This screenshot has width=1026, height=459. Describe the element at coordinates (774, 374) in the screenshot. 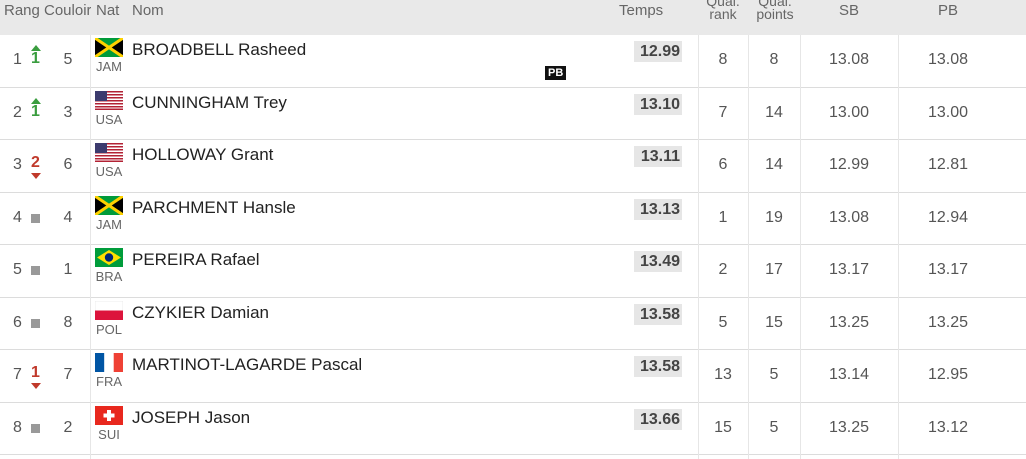

I see `qual-points: 5` at that location.